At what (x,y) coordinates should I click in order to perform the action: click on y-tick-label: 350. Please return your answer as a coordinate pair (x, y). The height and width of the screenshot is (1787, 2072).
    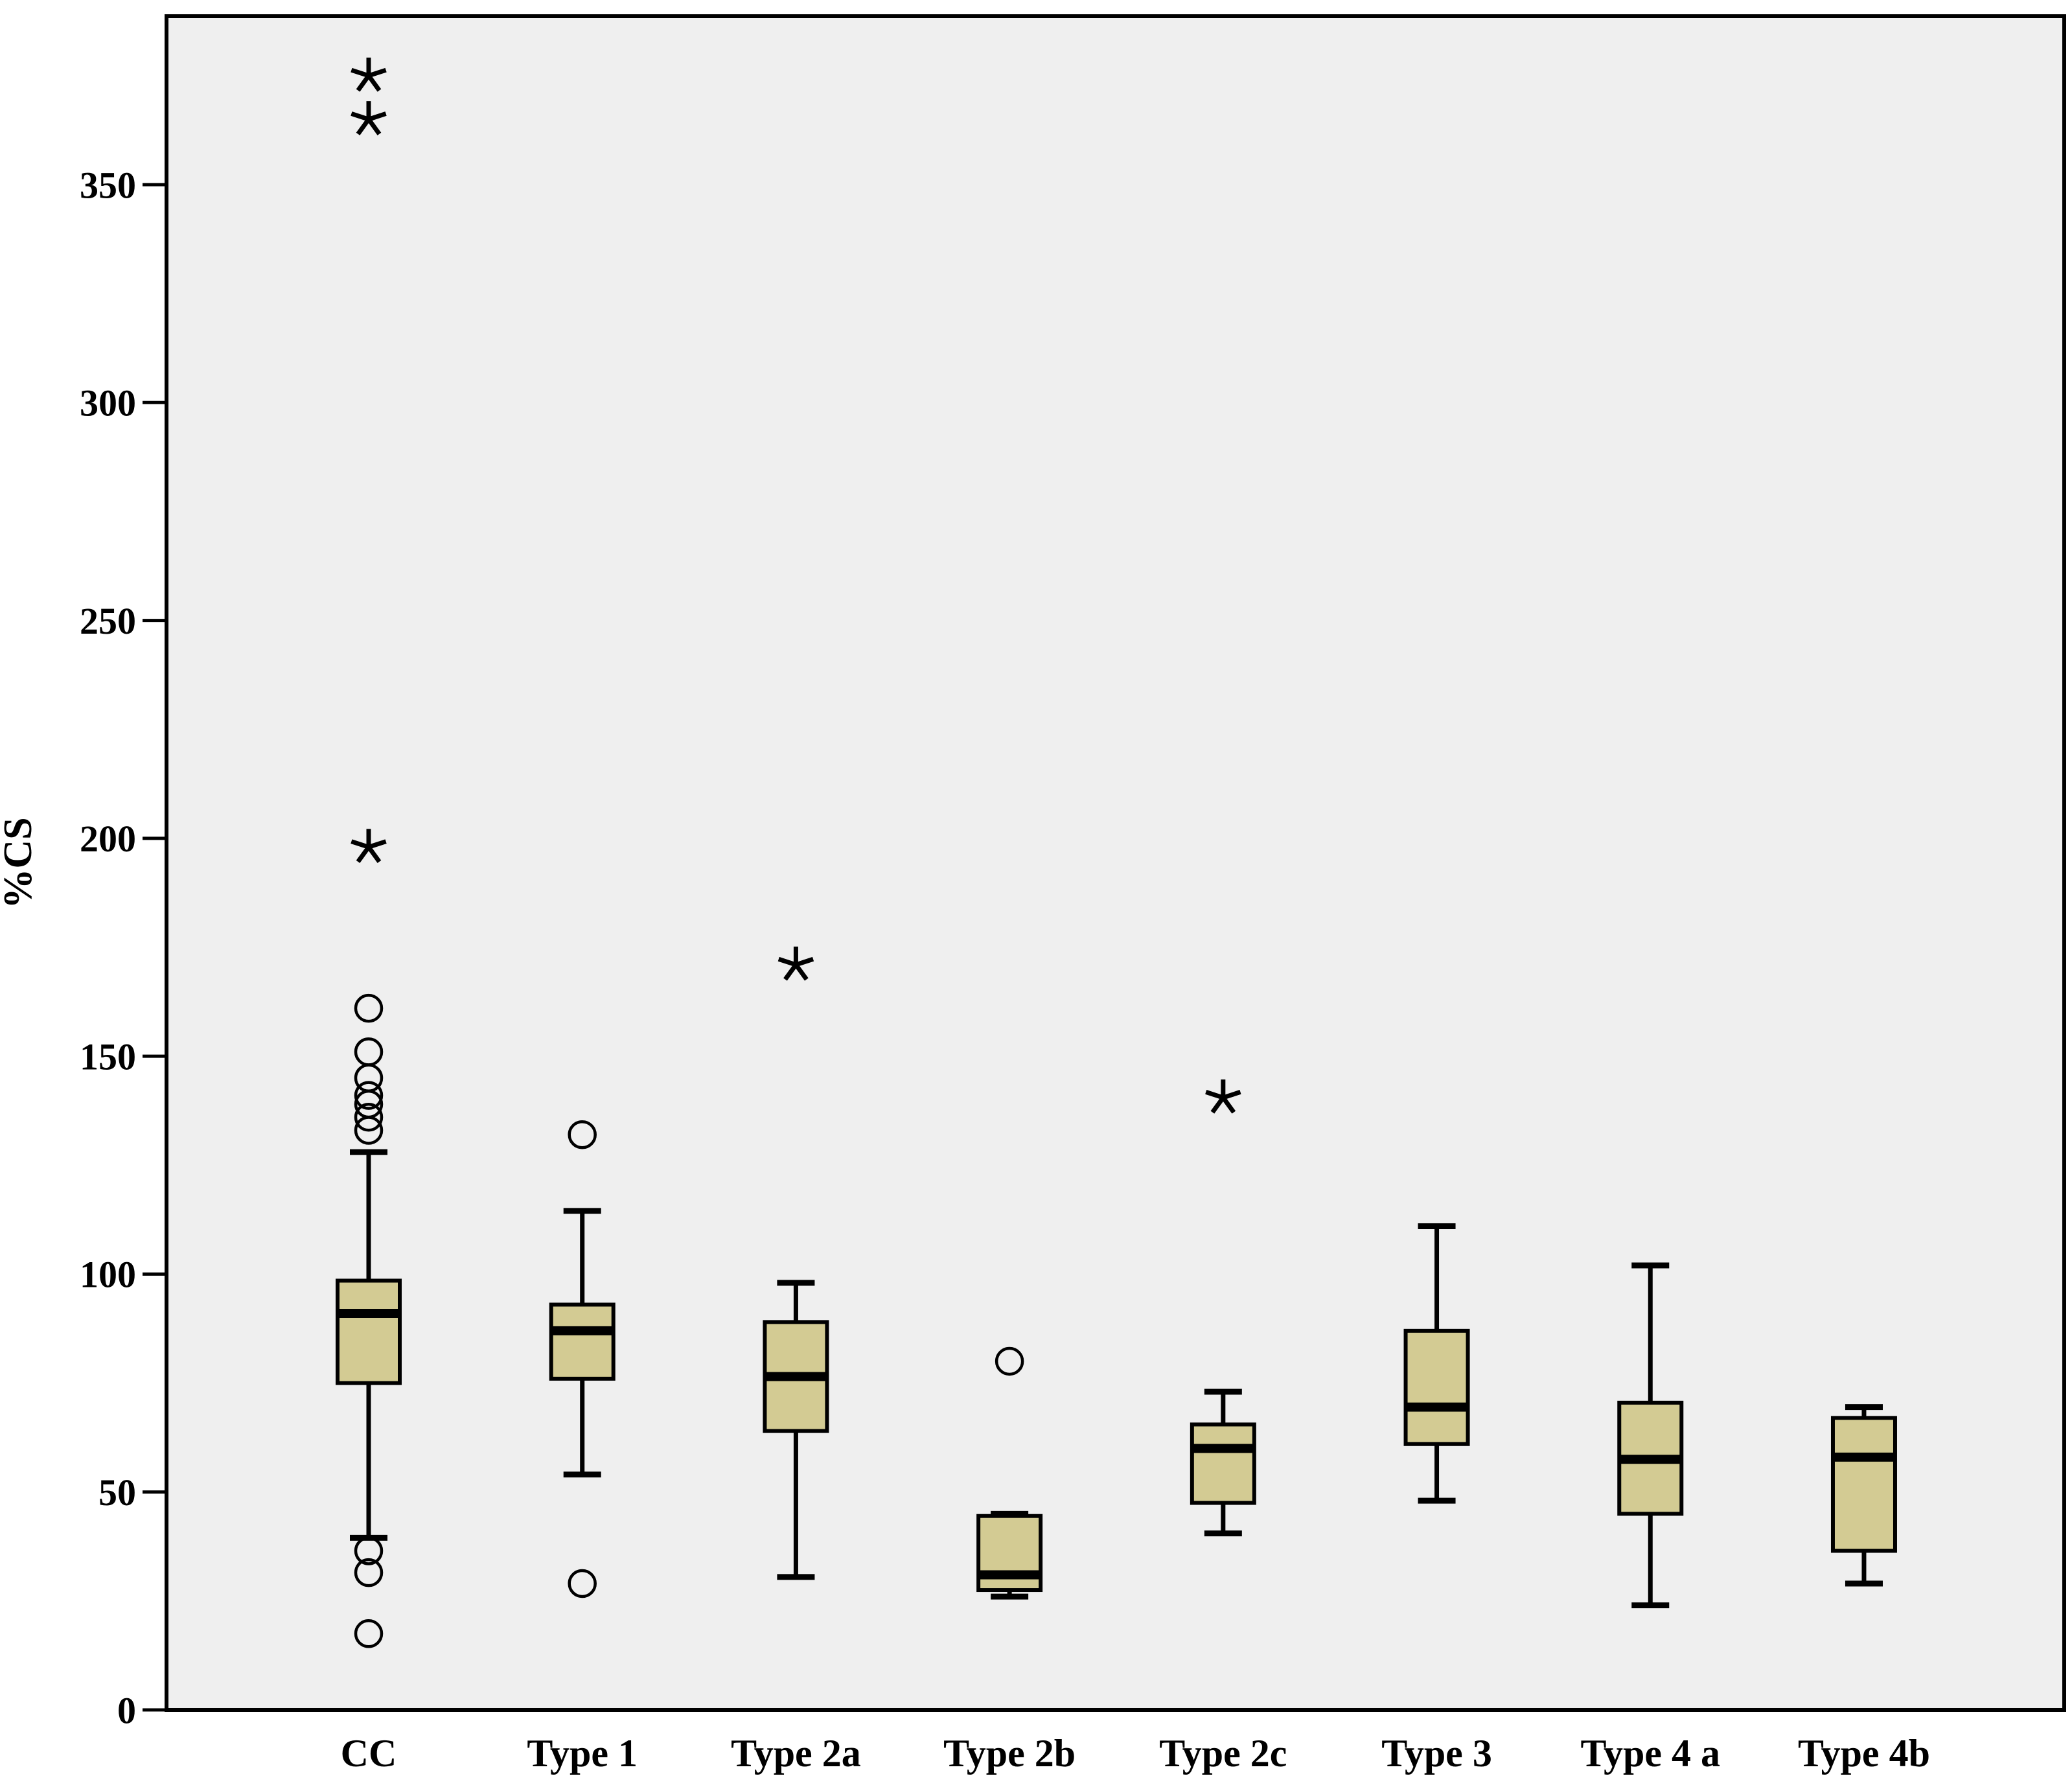
    Looking at the image, I should click on (108, 185).